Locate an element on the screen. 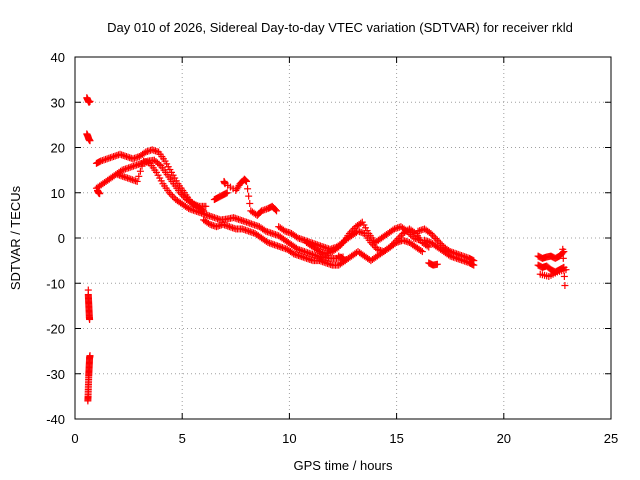 The height and width of the screenshot is (480, 640). y-tick-label: -20 is located at coordinates (55, 329).